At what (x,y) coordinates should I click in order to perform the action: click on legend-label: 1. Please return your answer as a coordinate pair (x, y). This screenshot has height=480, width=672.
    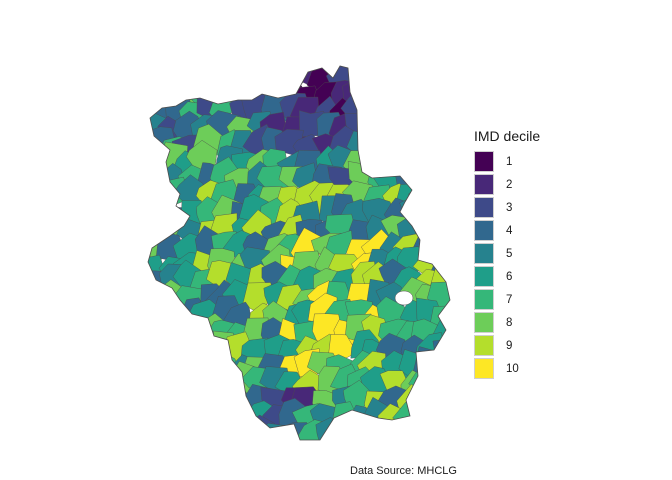
    Looking at the image, I should click on (509, 161).